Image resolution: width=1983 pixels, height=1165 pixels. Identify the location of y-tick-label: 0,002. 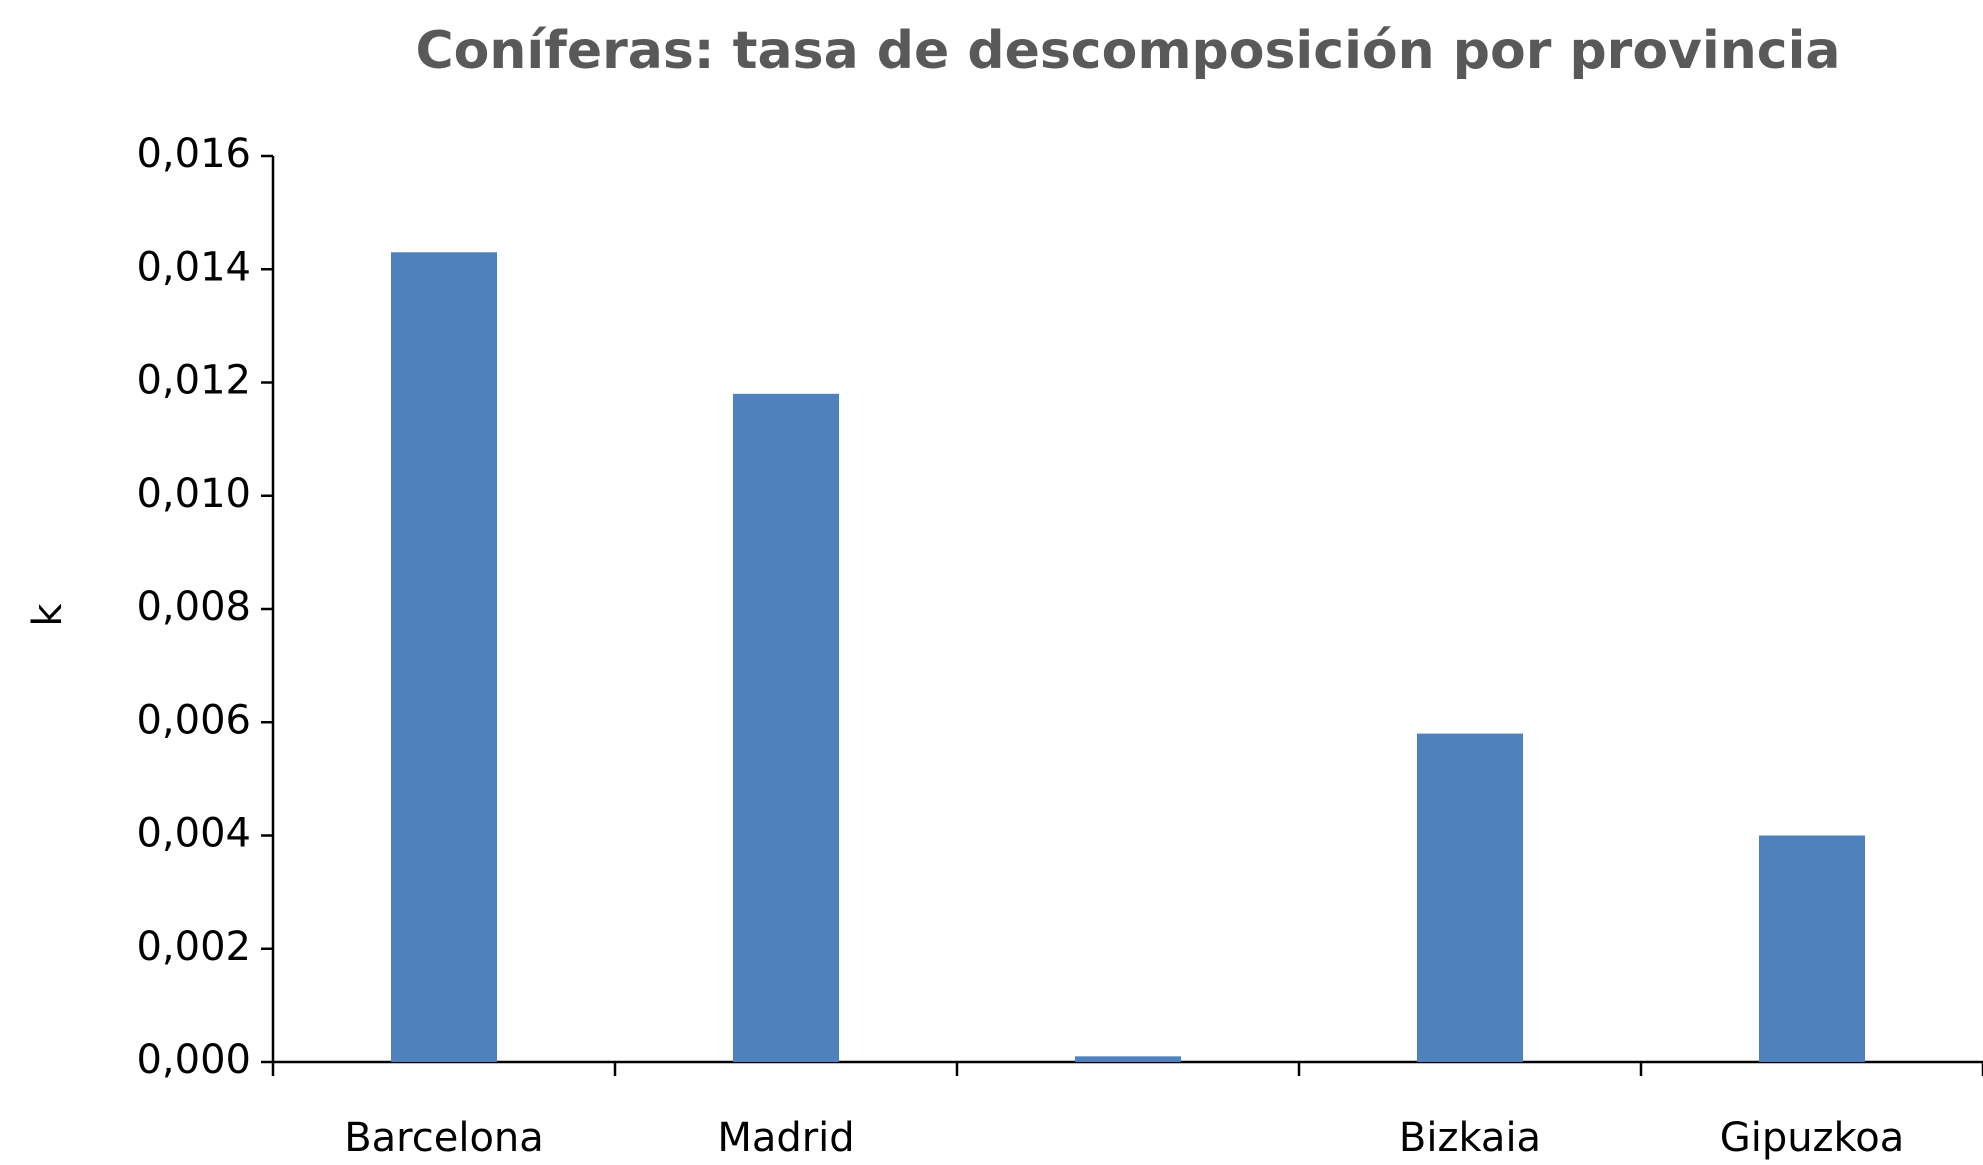
(193, 947).